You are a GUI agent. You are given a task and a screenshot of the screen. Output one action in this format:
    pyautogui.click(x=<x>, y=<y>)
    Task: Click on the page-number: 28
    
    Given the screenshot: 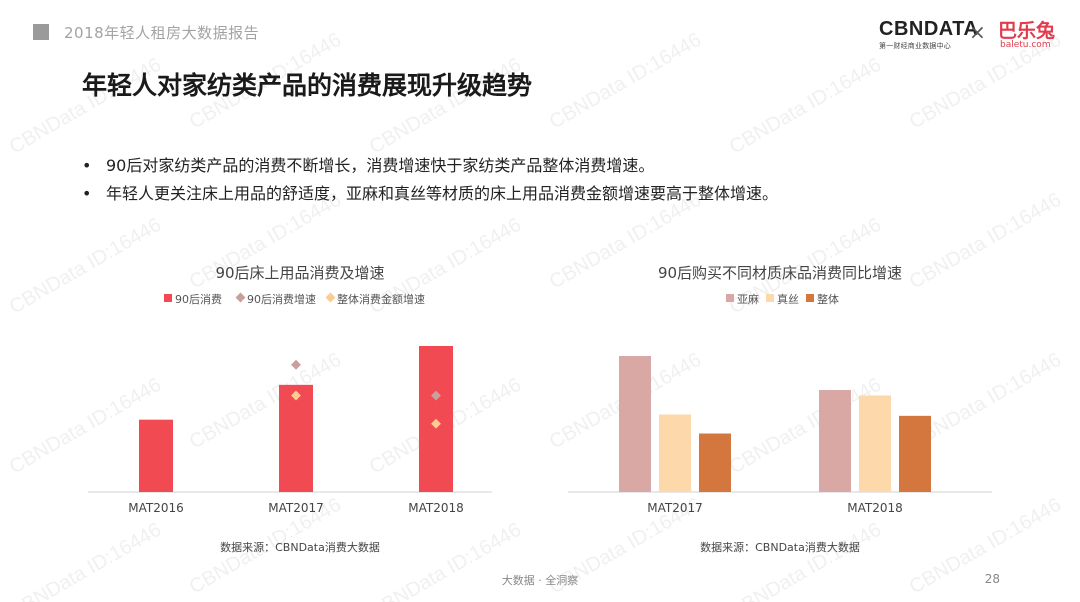 What is the action you would take?
    pyautogui.click(x=992, y=579)
    